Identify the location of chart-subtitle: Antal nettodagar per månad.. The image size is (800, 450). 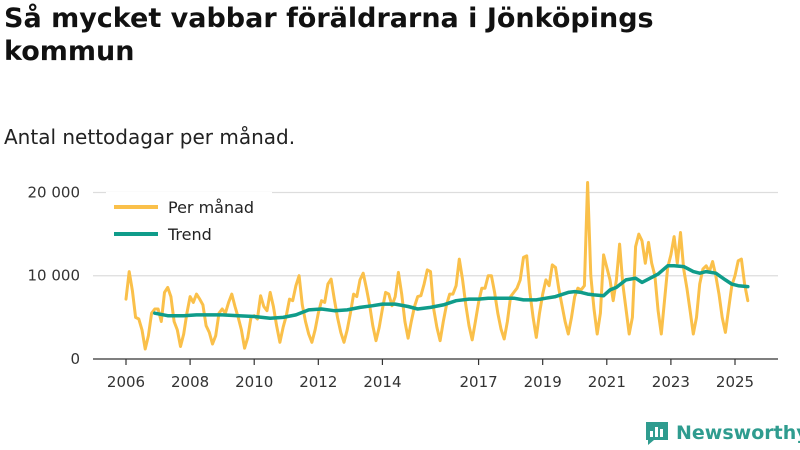
(150, 137).